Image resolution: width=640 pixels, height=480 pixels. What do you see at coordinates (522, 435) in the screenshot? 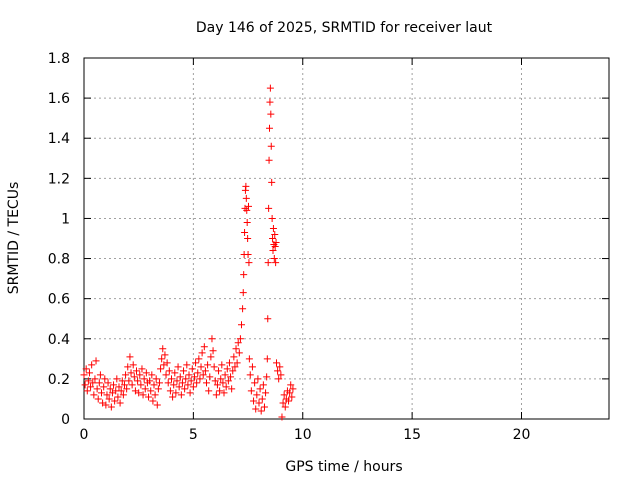
I see `x-tick-label: 20` at bounding box center [522, 435].